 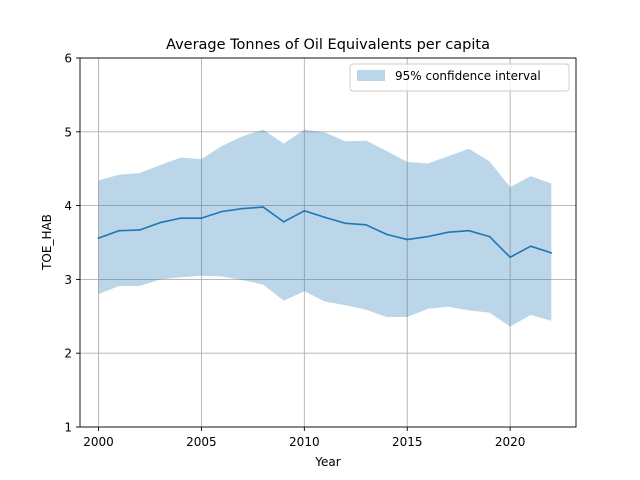 What do you see at coordinates (371, 75) in the screenshot?
I see `legend-swatch` at bounding box center [371, 75].